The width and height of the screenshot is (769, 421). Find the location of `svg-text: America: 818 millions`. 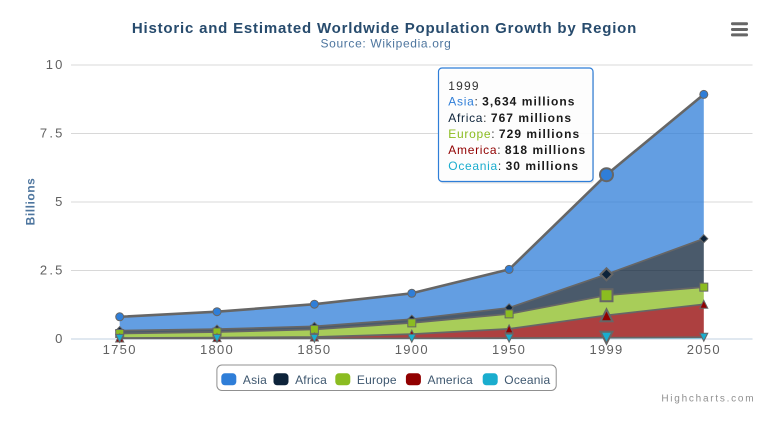

svg-text: America: 818 millions is located at coordinates (517, 150).